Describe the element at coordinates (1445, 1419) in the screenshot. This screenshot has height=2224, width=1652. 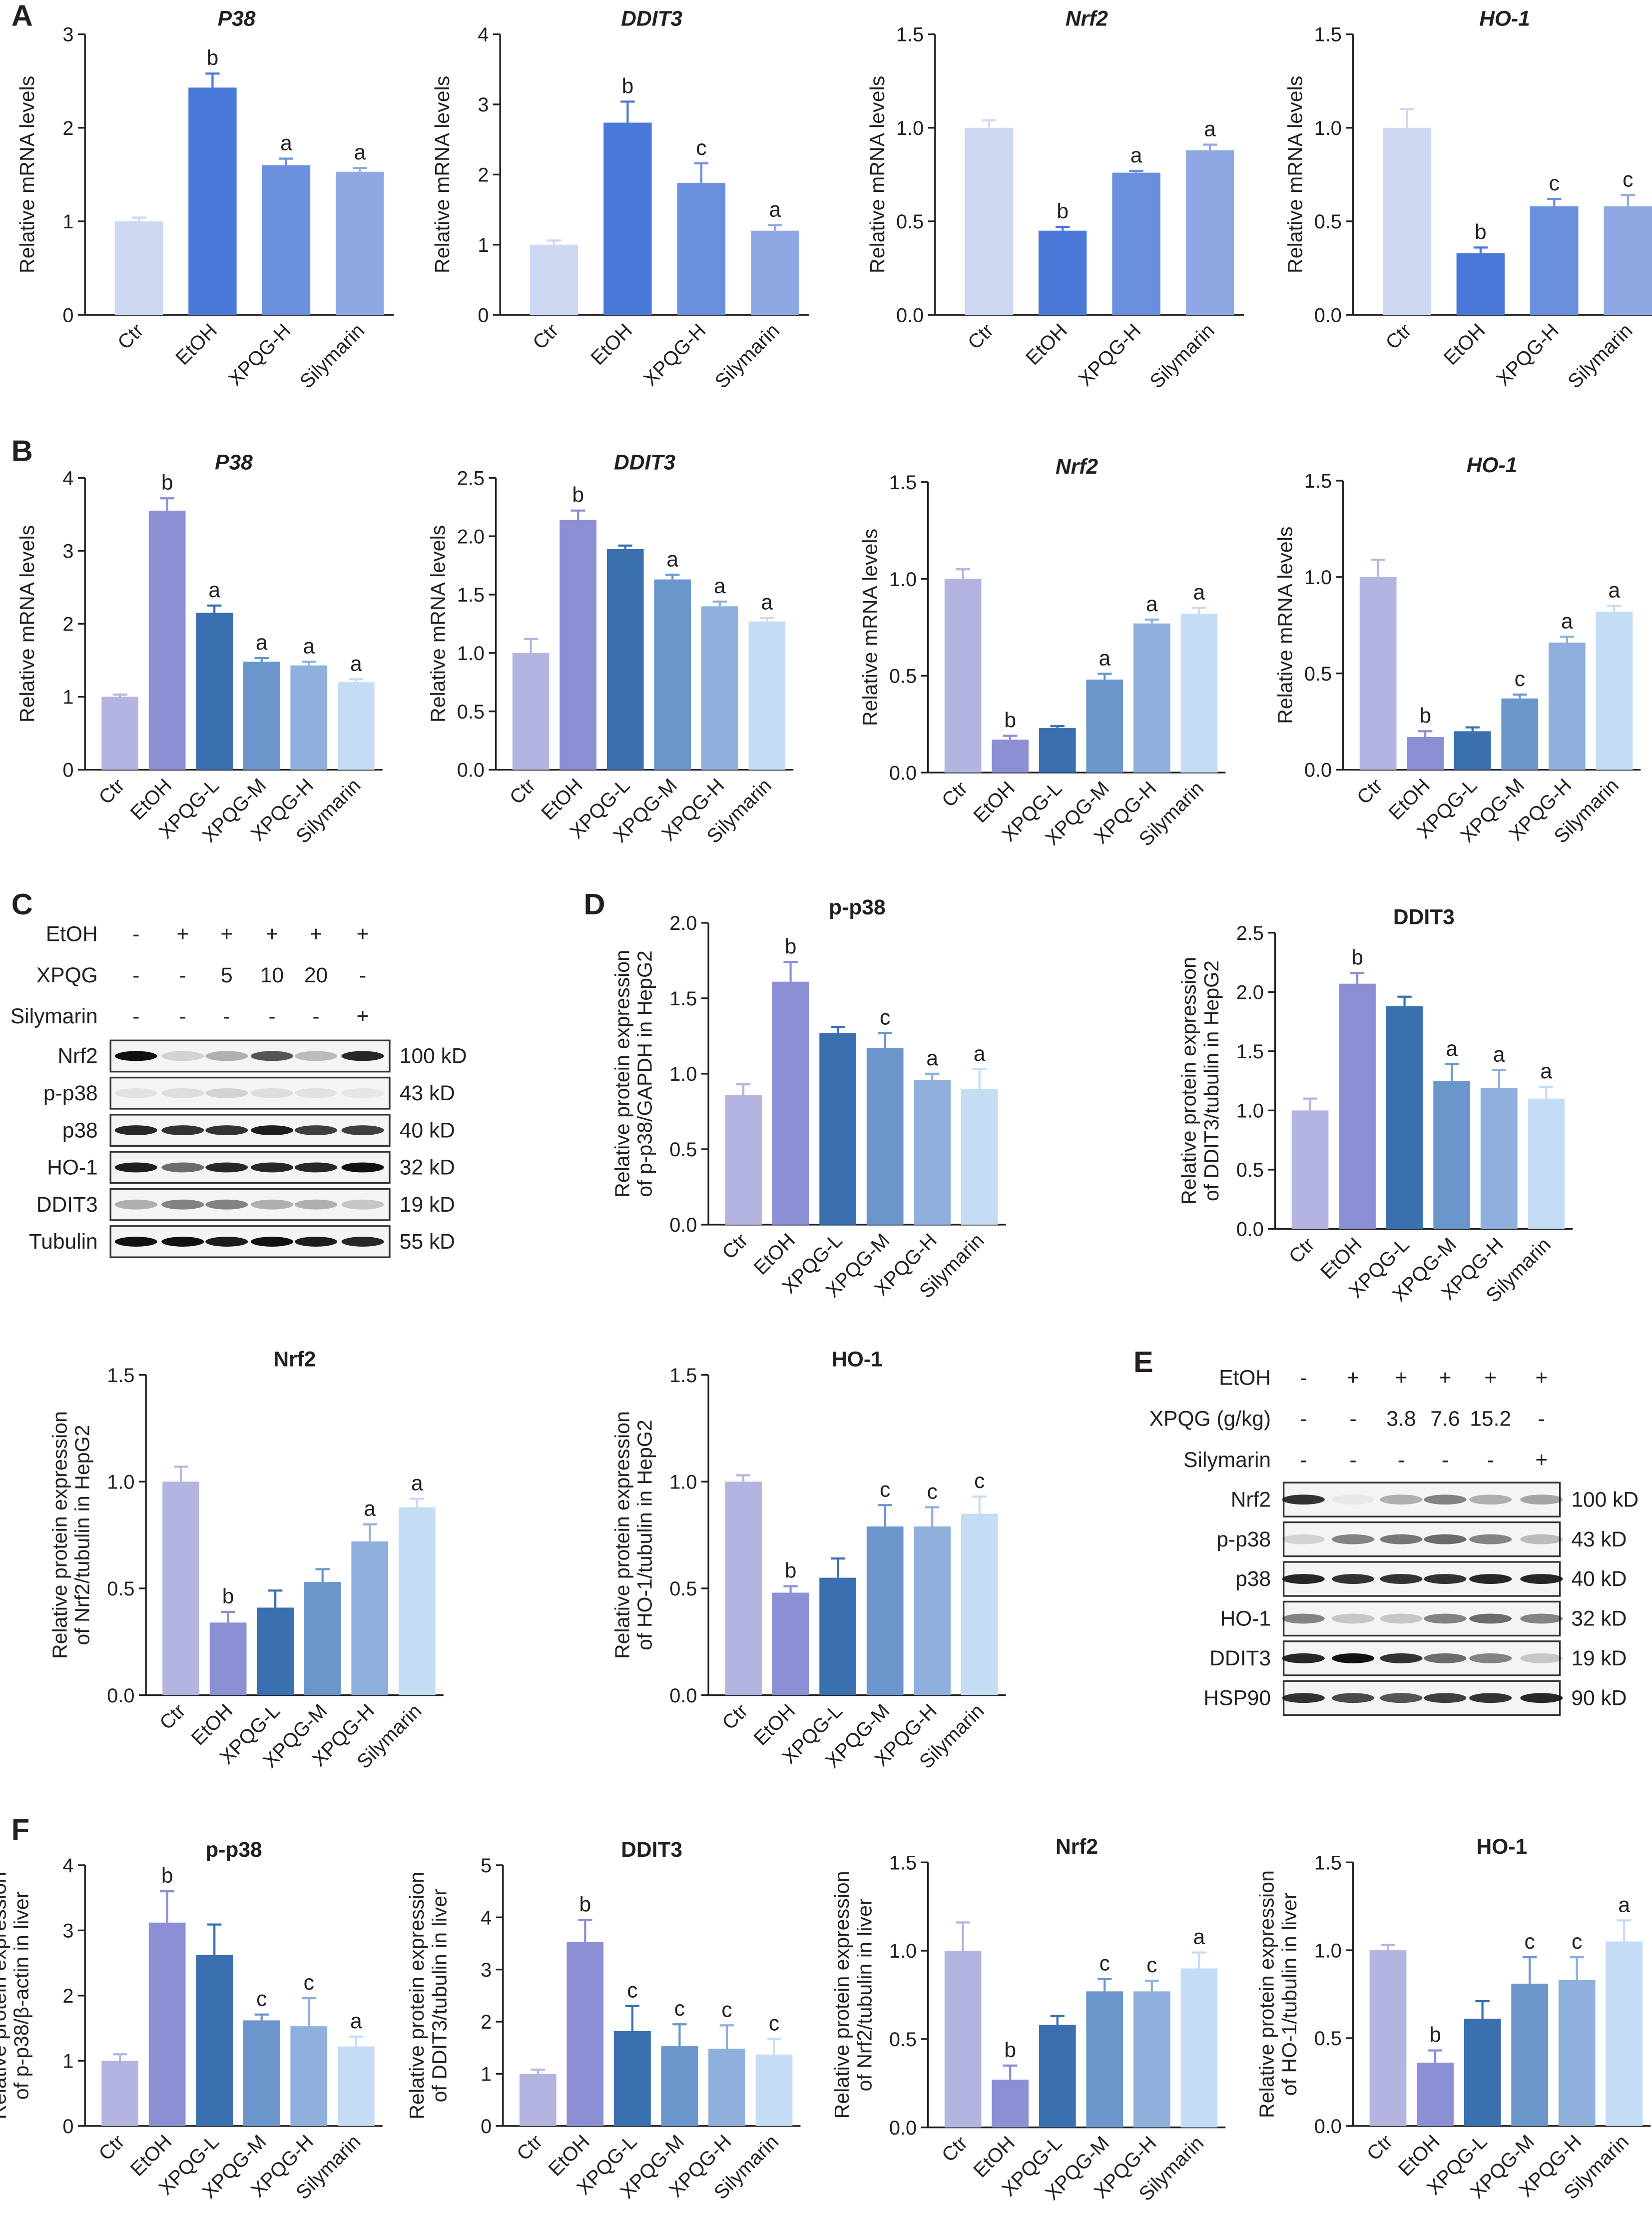
I see `treatment-cell: 7.6` at that location.